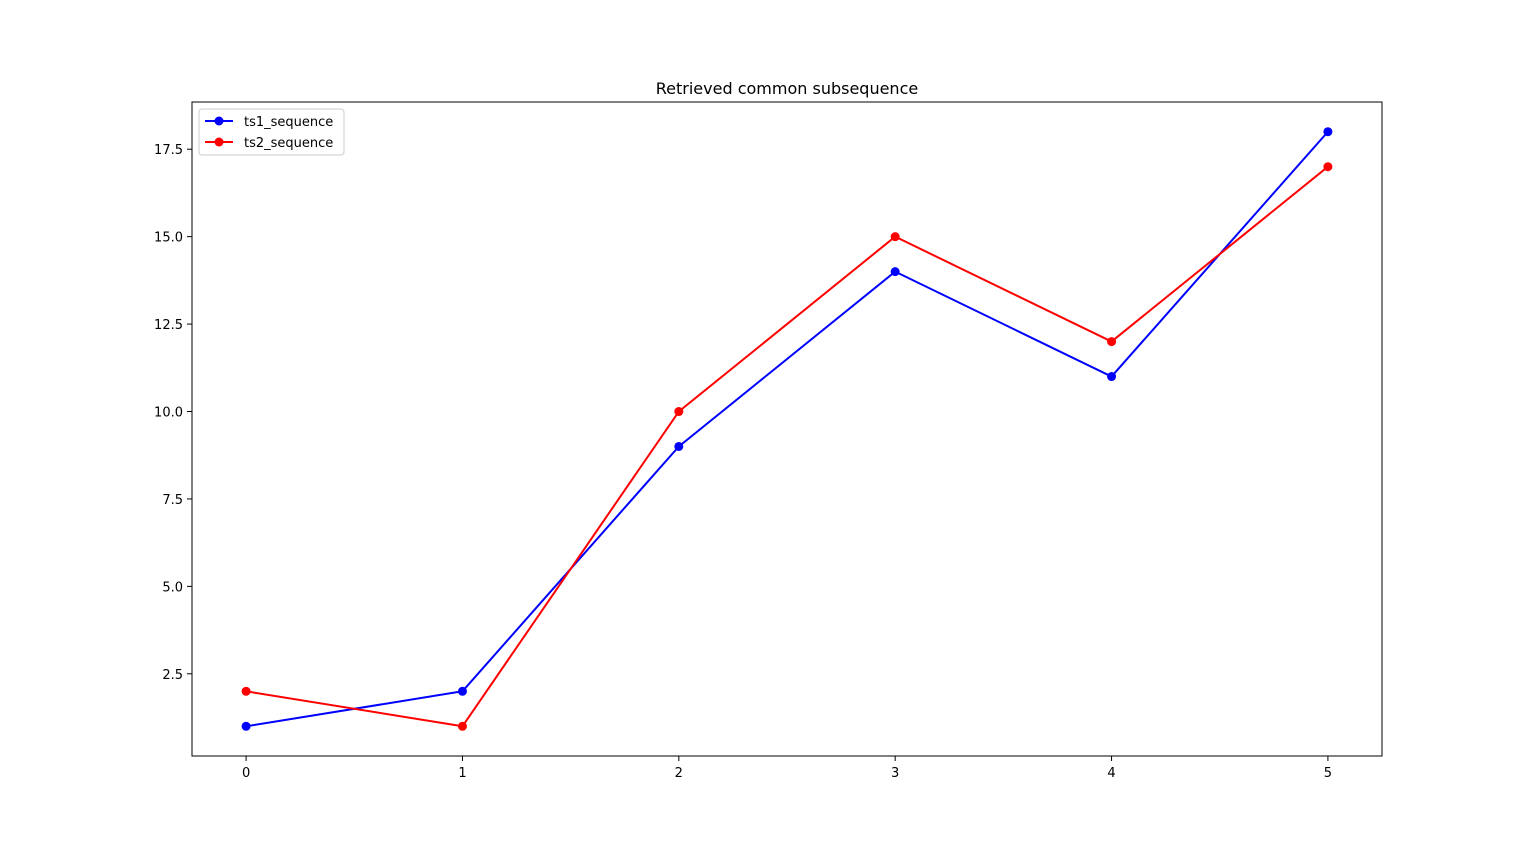  Describe the element at coordinates (172, 587) in the screenshot. I see `y-tick-label: 5.0` at that location.